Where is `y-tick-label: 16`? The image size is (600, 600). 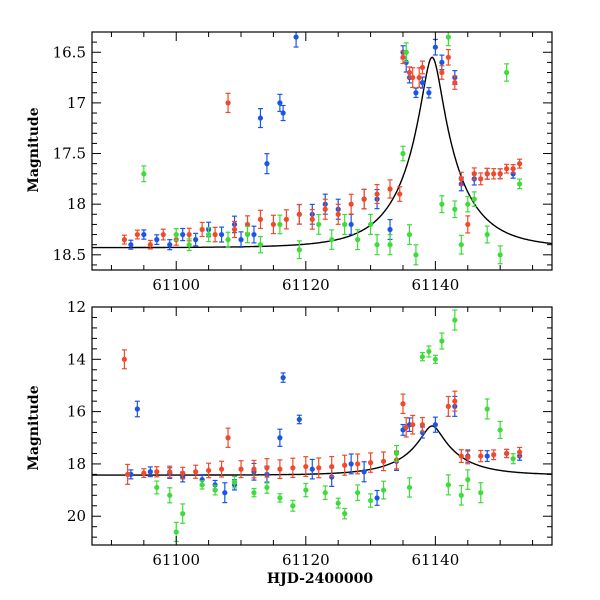 y-tick-label: 16 is located at coordinates (76, 412).